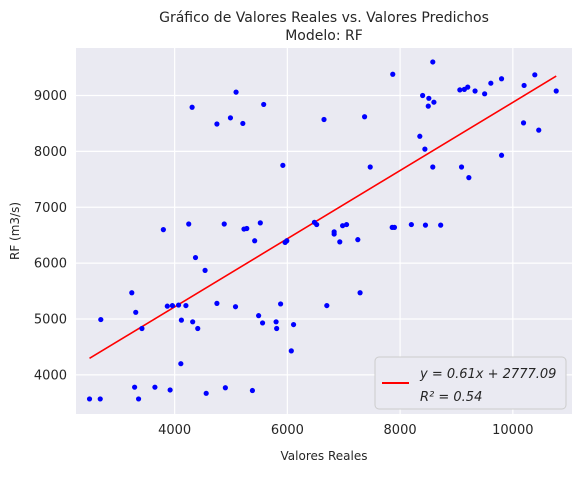 This screenshot has height=478, width=582. I want to click on x-axis-label: Valores Reales, so click(324, 456).